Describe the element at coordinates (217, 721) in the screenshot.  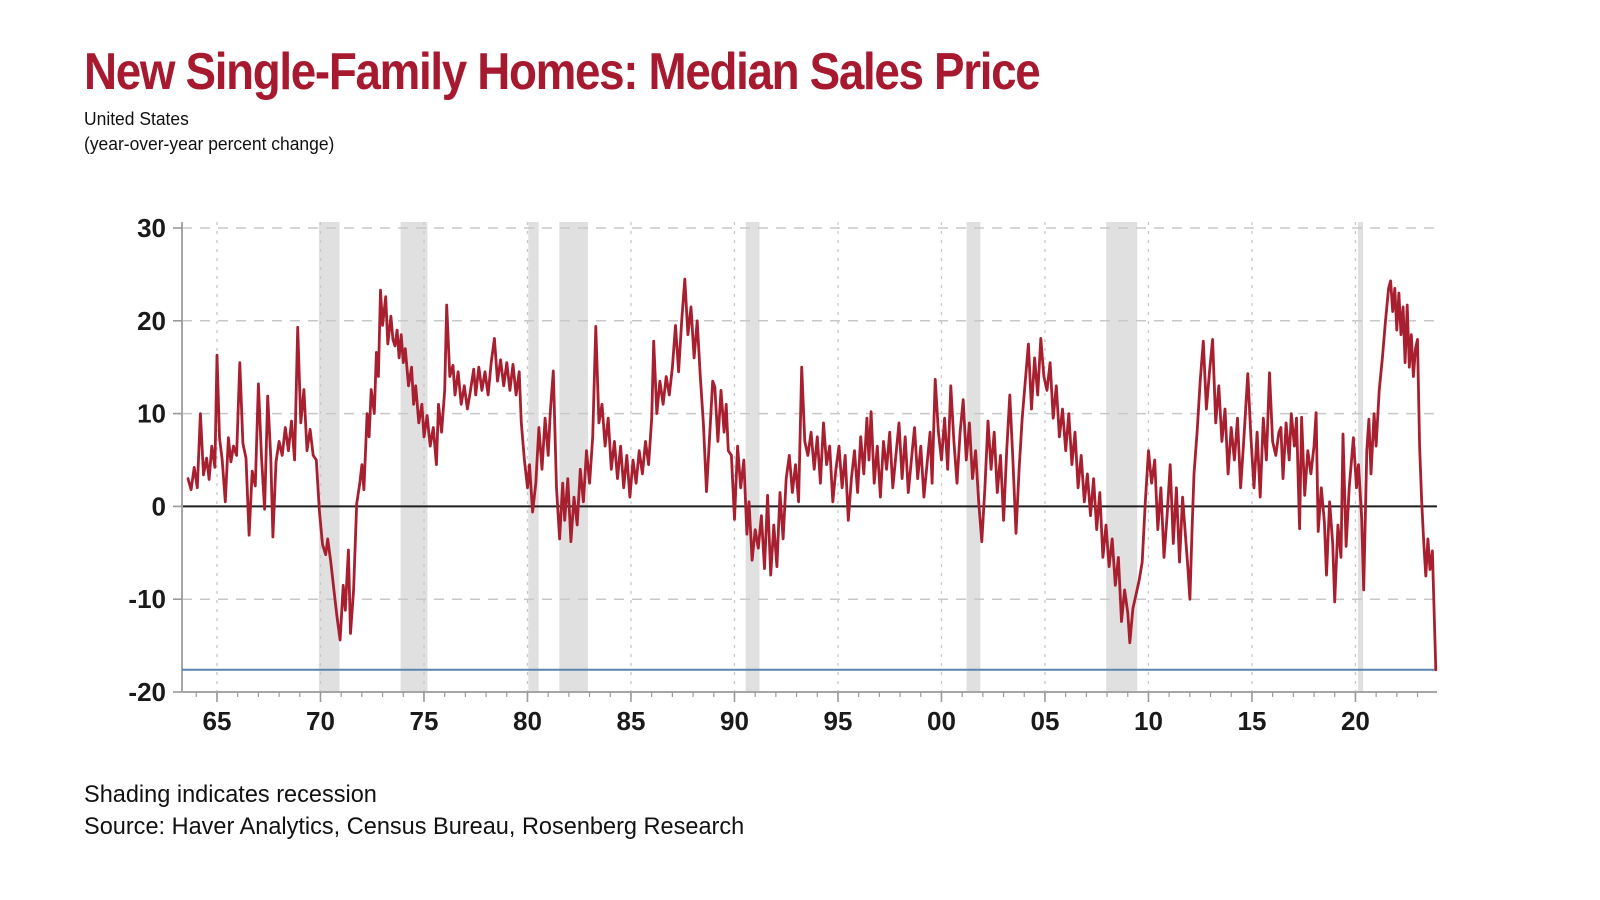
I see `x-tick-label: 65` at that location.